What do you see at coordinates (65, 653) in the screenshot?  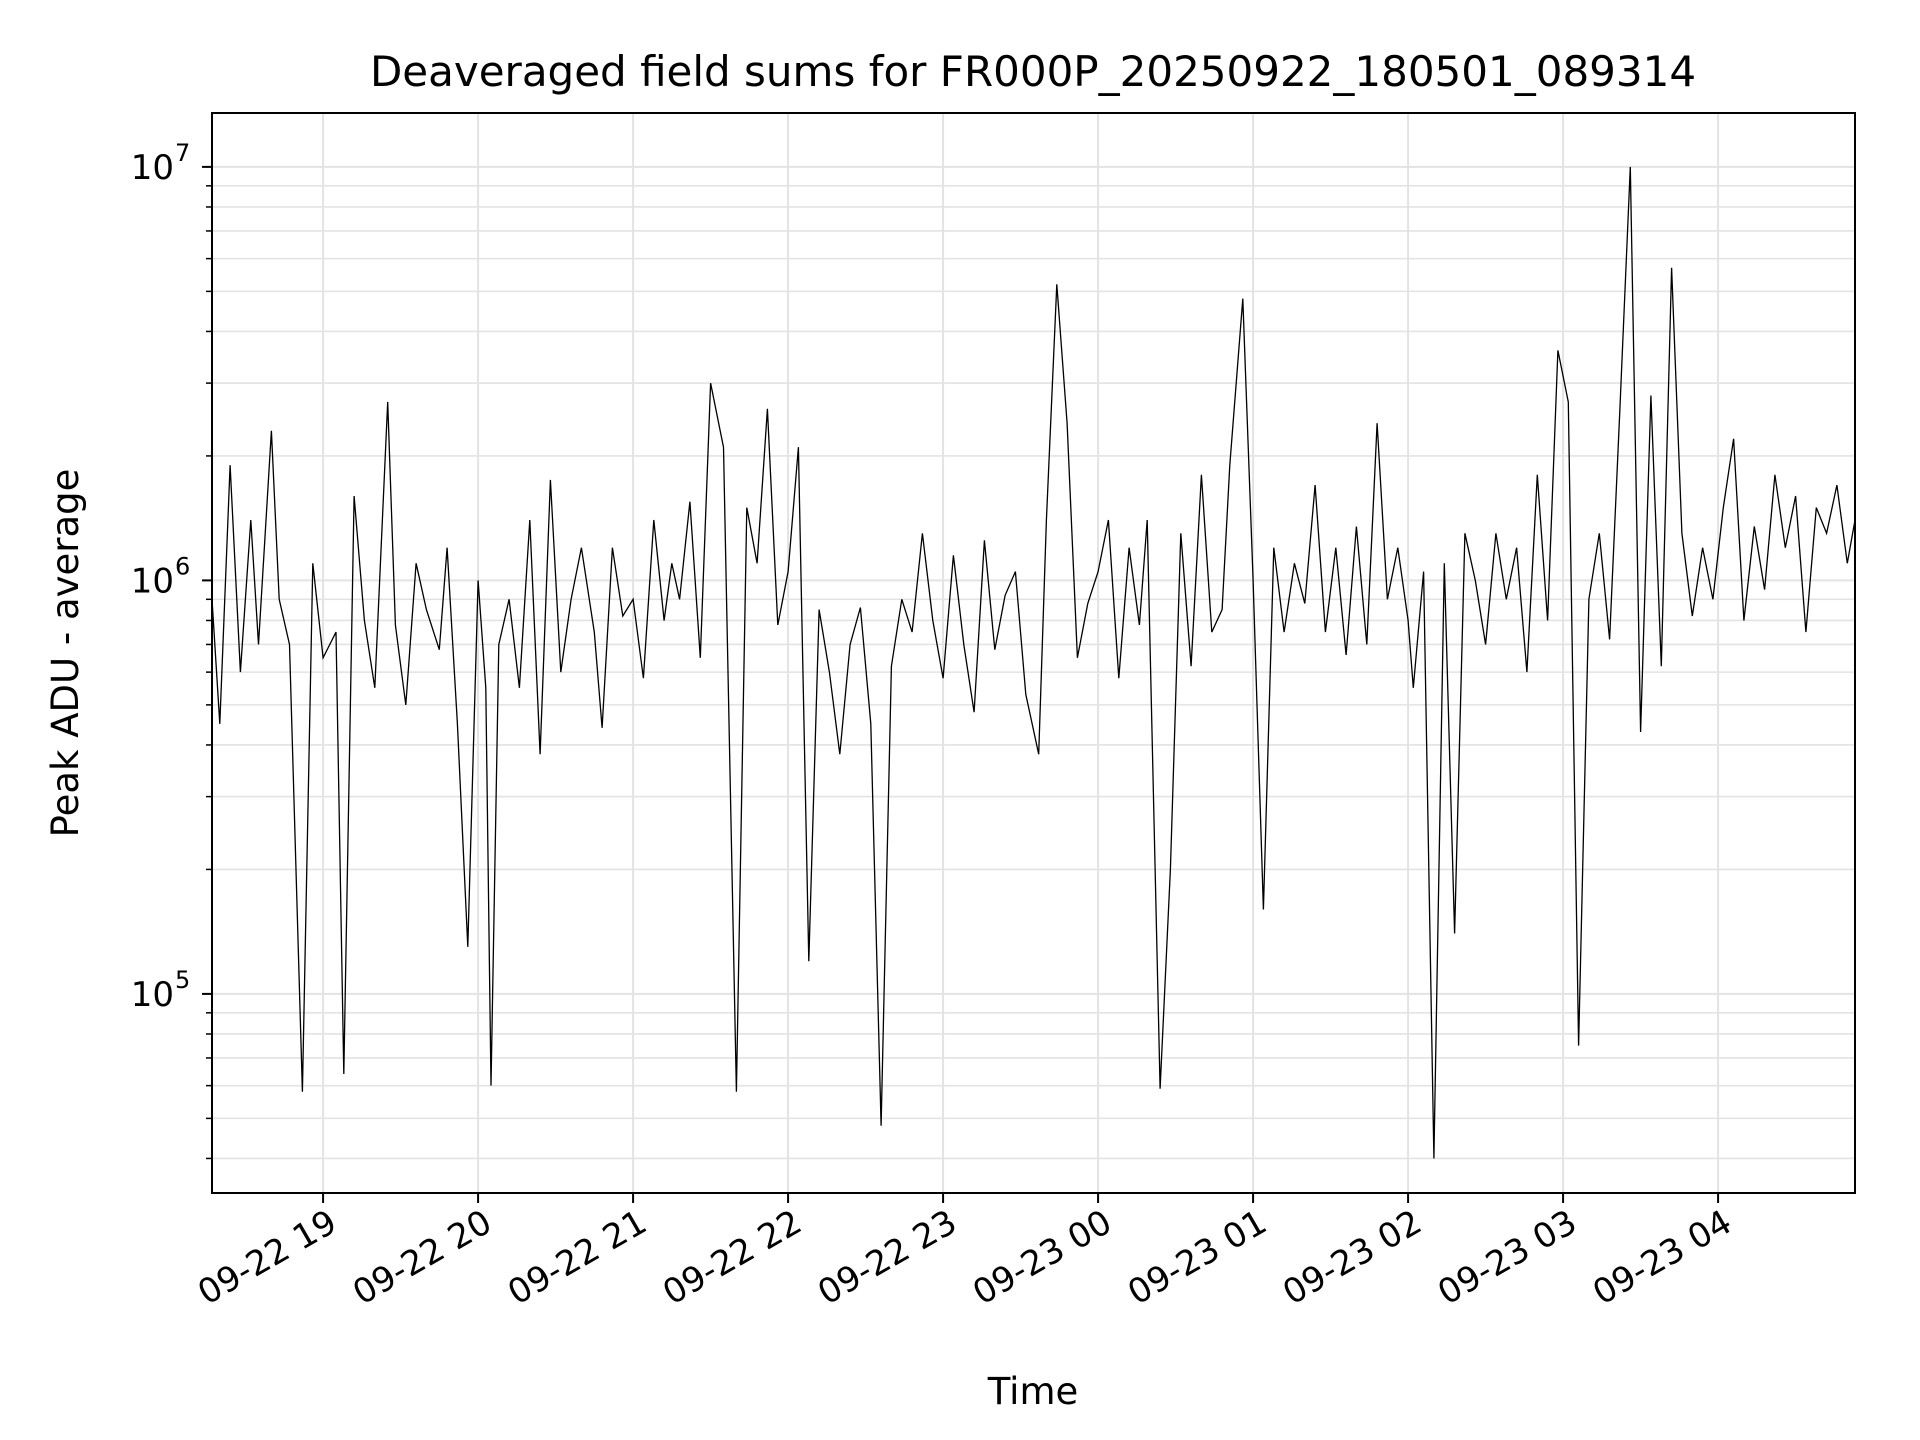 I see `y-axis-label: Peak ADU - average` at bounding box center [65, 653].